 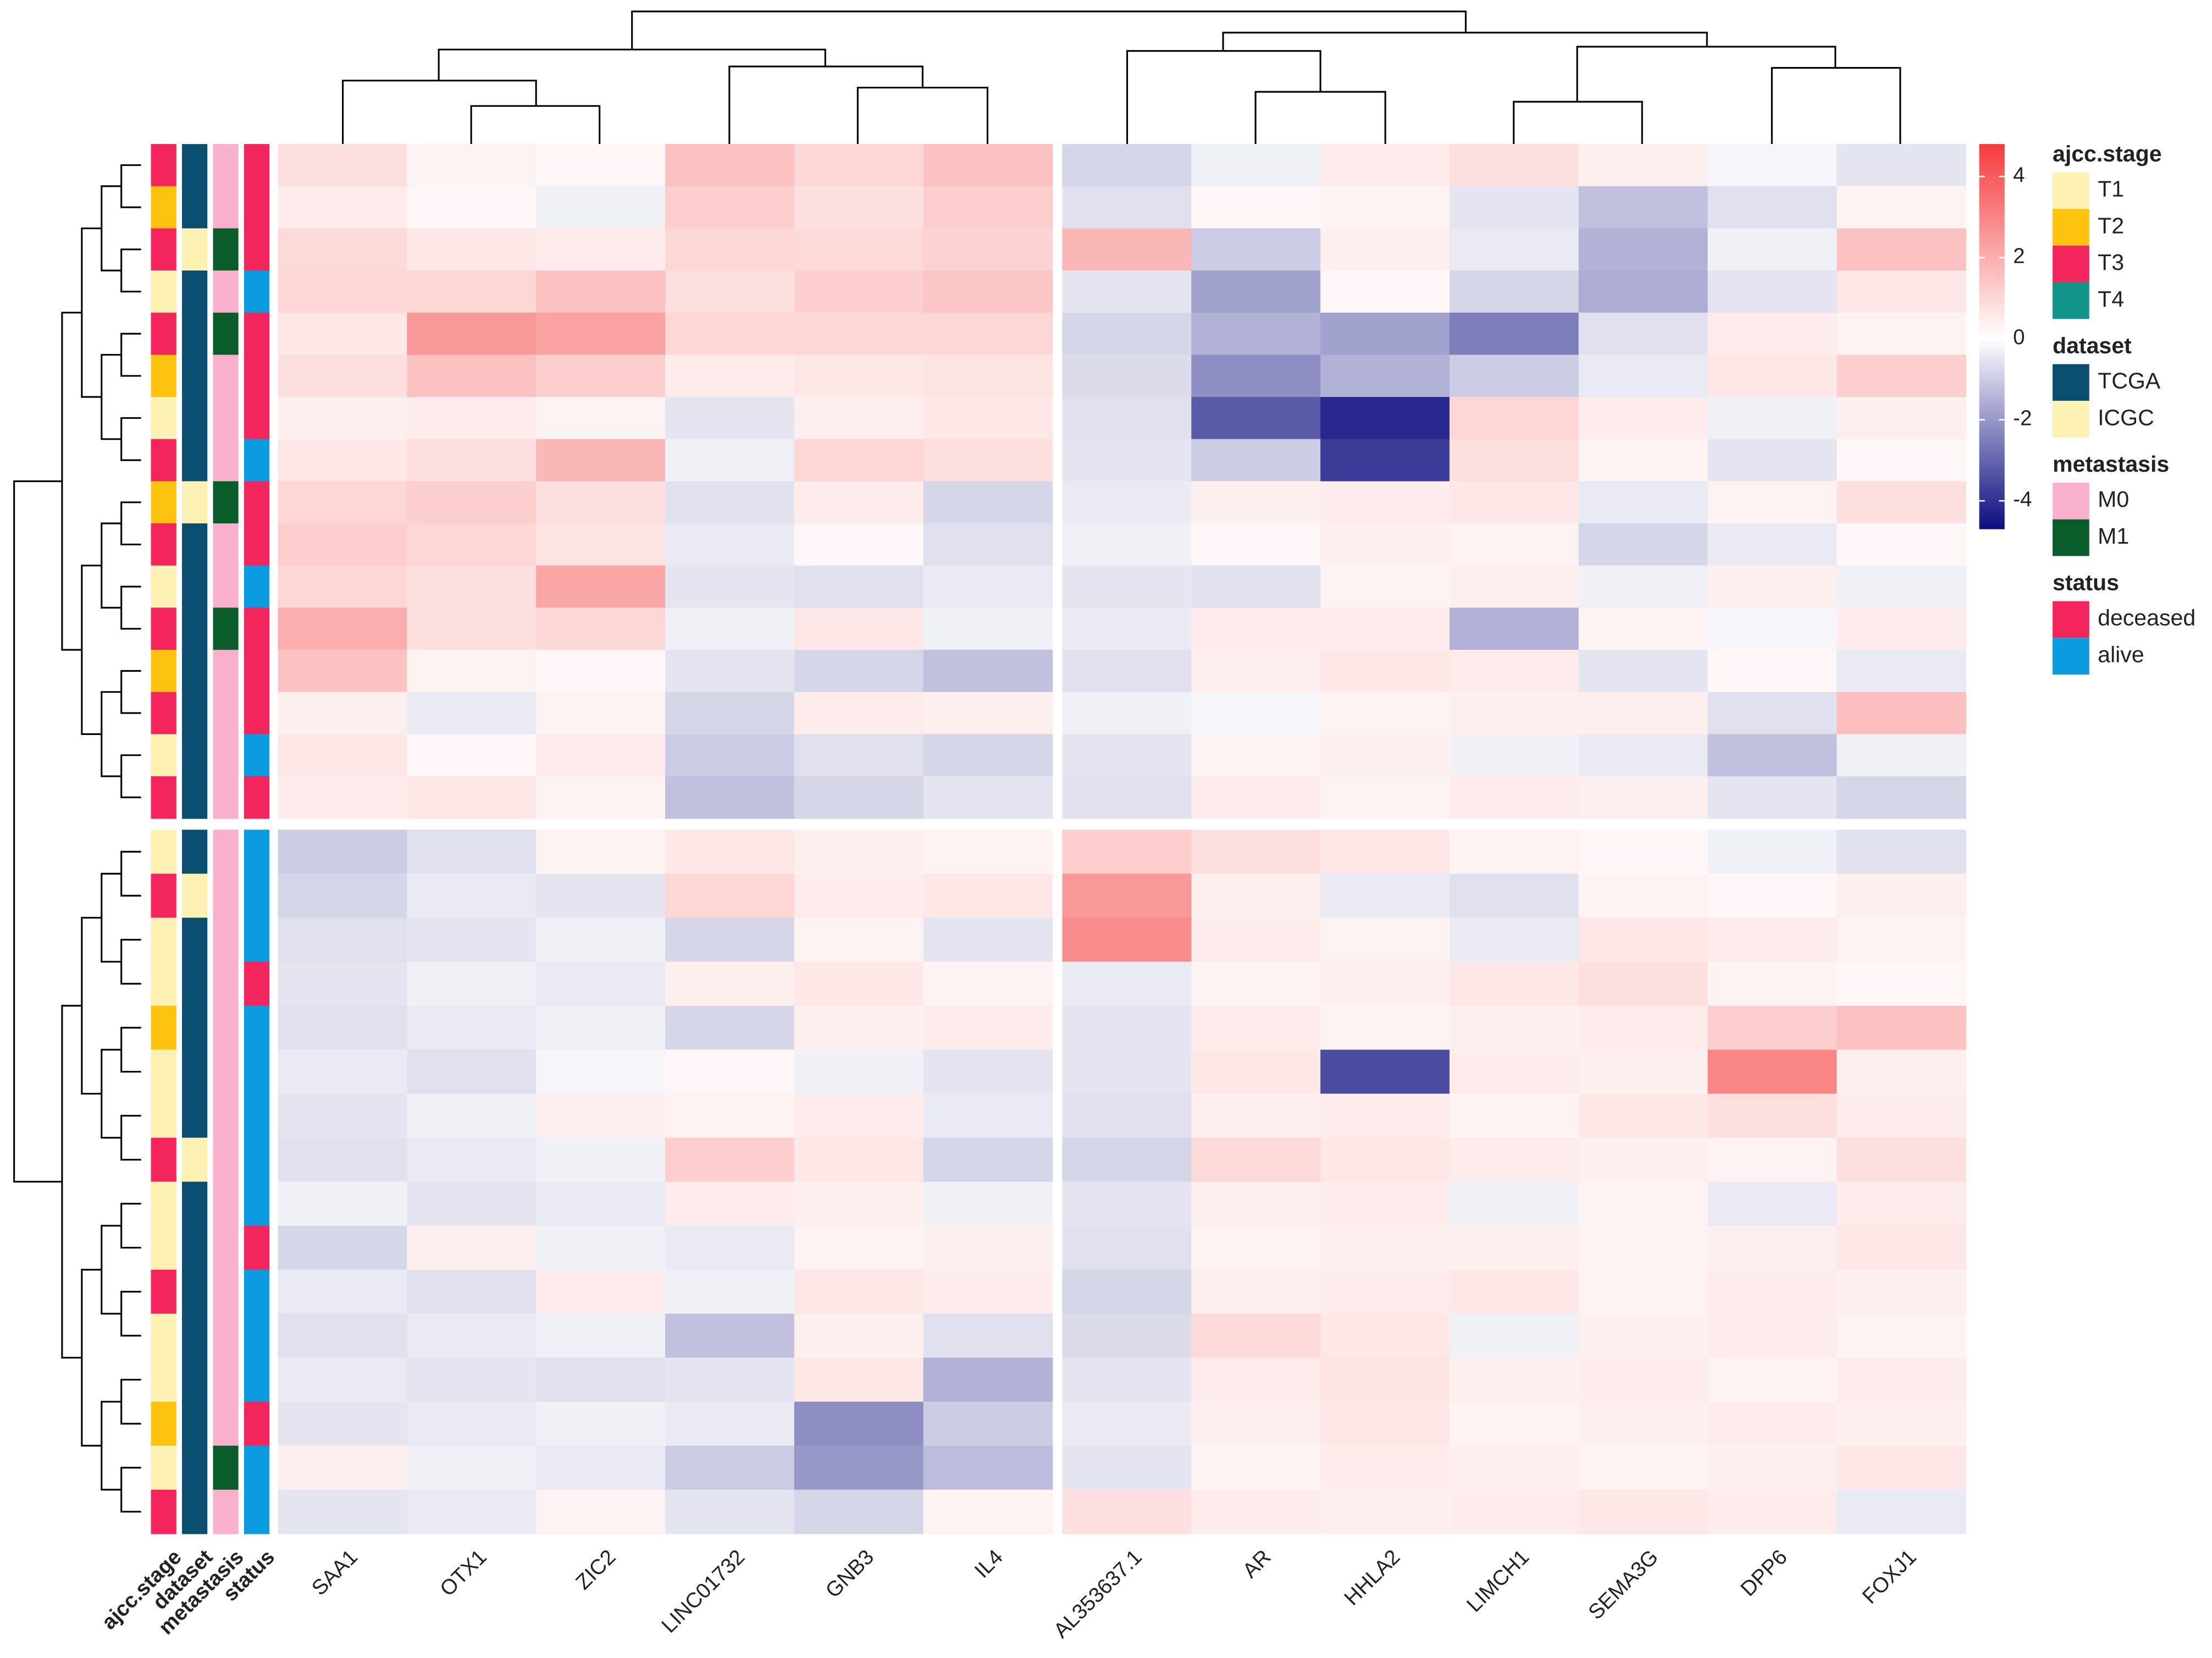 I want to click on column-label: GNB3, so click(x=850, y=1574).